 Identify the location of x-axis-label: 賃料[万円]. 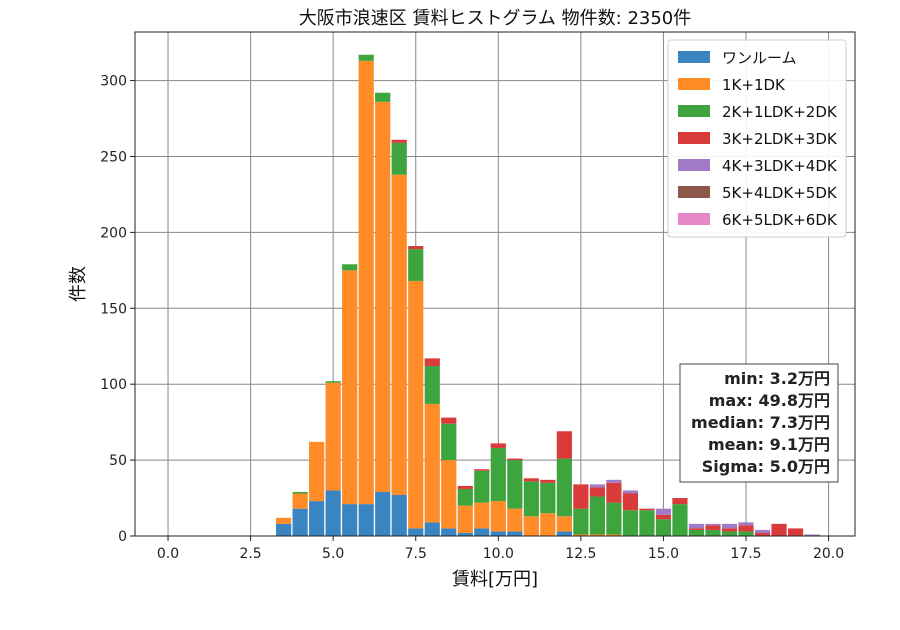
(495, 579).